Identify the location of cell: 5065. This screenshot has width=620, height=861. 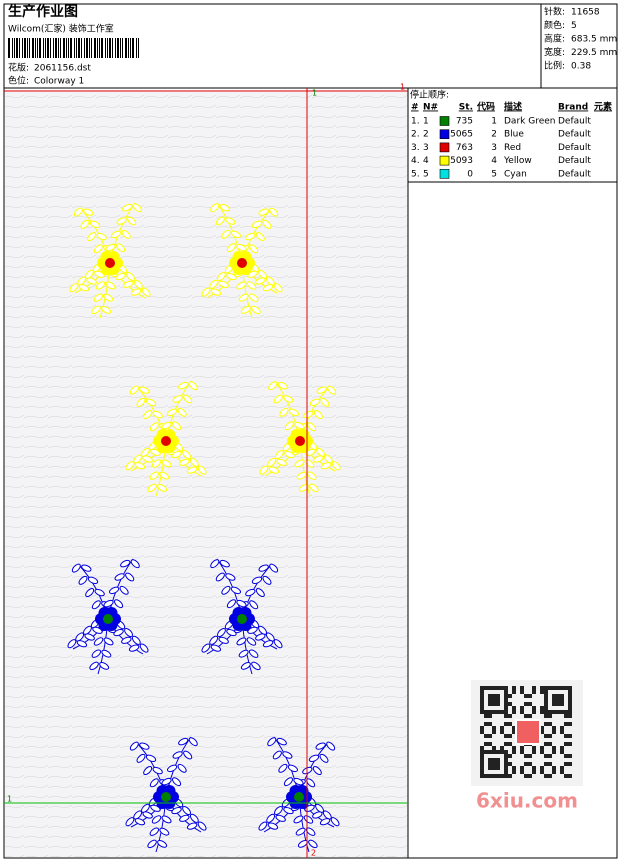
(461, 135).